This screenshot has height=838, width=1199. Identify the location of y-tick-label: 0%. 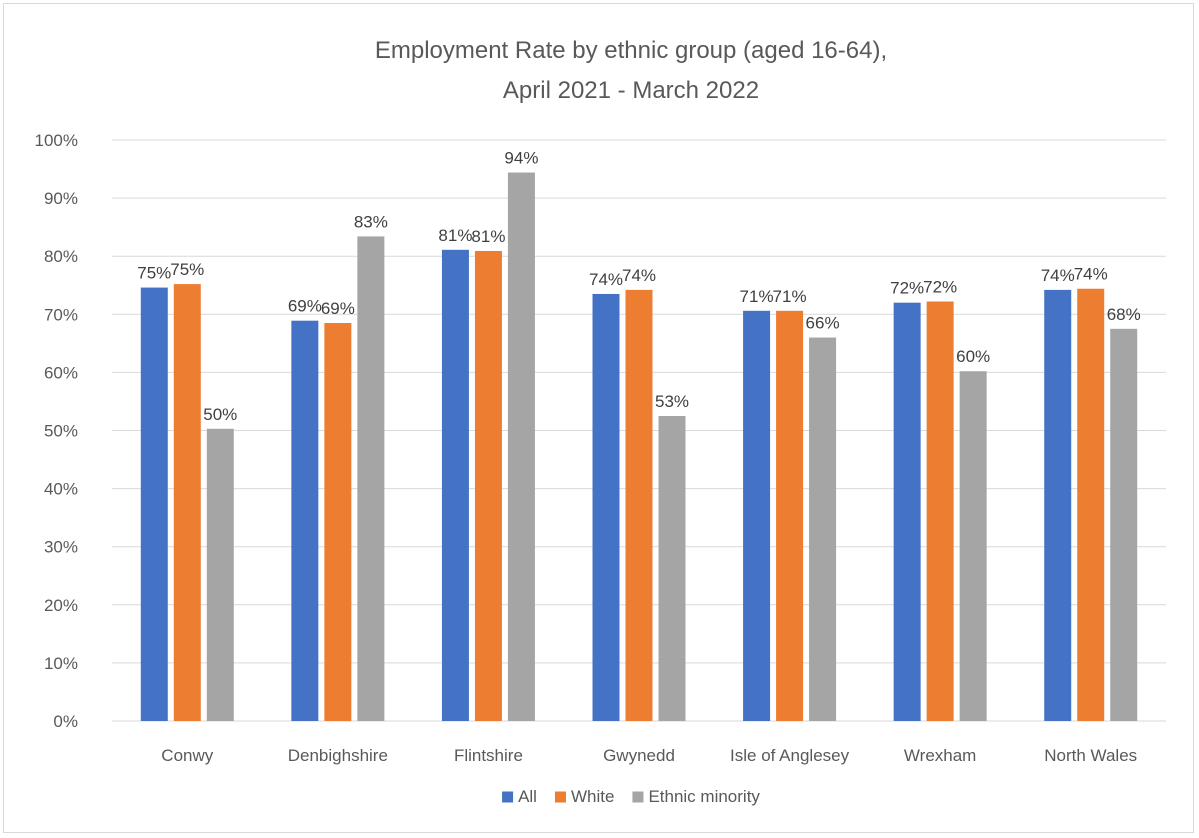
(65, 721).